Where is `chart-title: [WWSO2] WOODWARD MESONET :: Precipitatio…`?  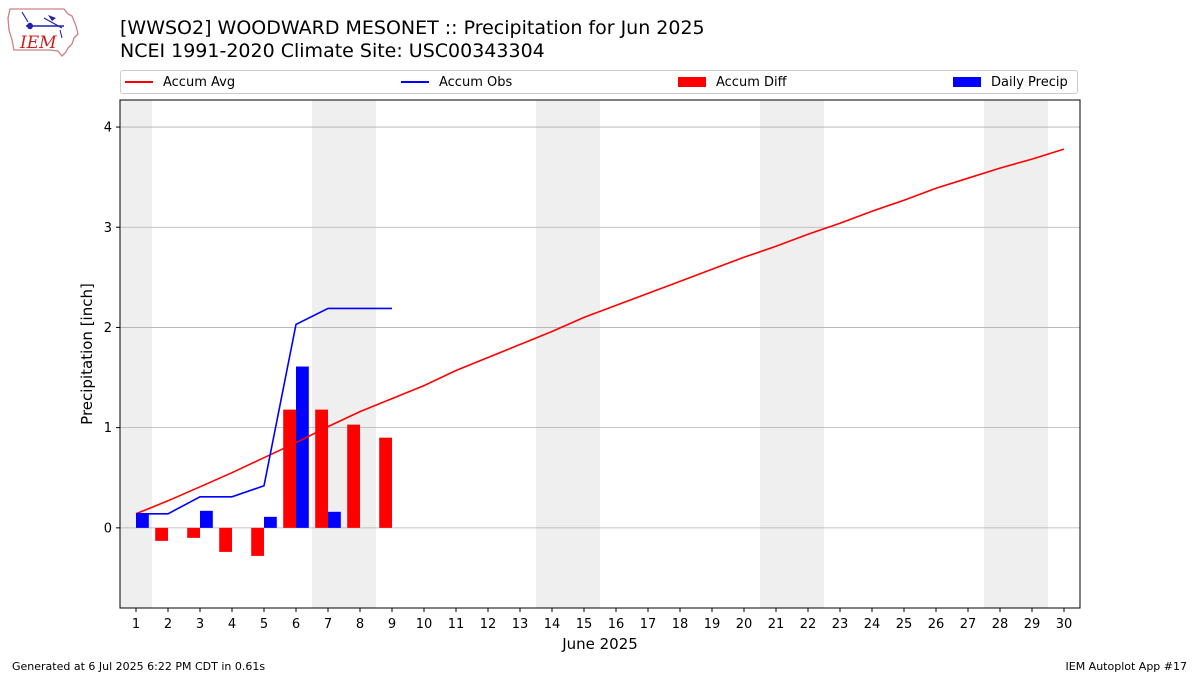 chart-title: [WWSO2] WOODWARD MESONET :: Precipitatio… is located at coordinates (412, 28).